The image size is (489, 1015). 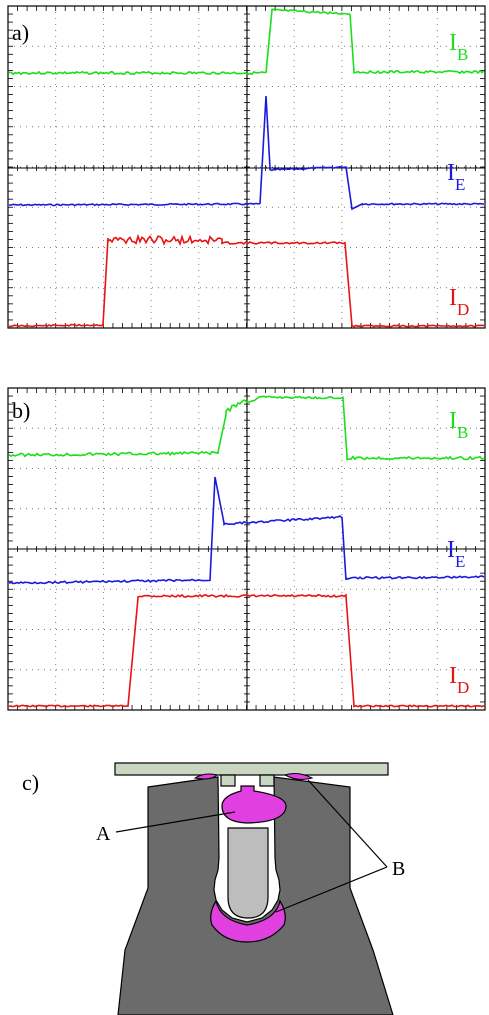 I want to click on plasma-crescent, so click(x=248, y=921).